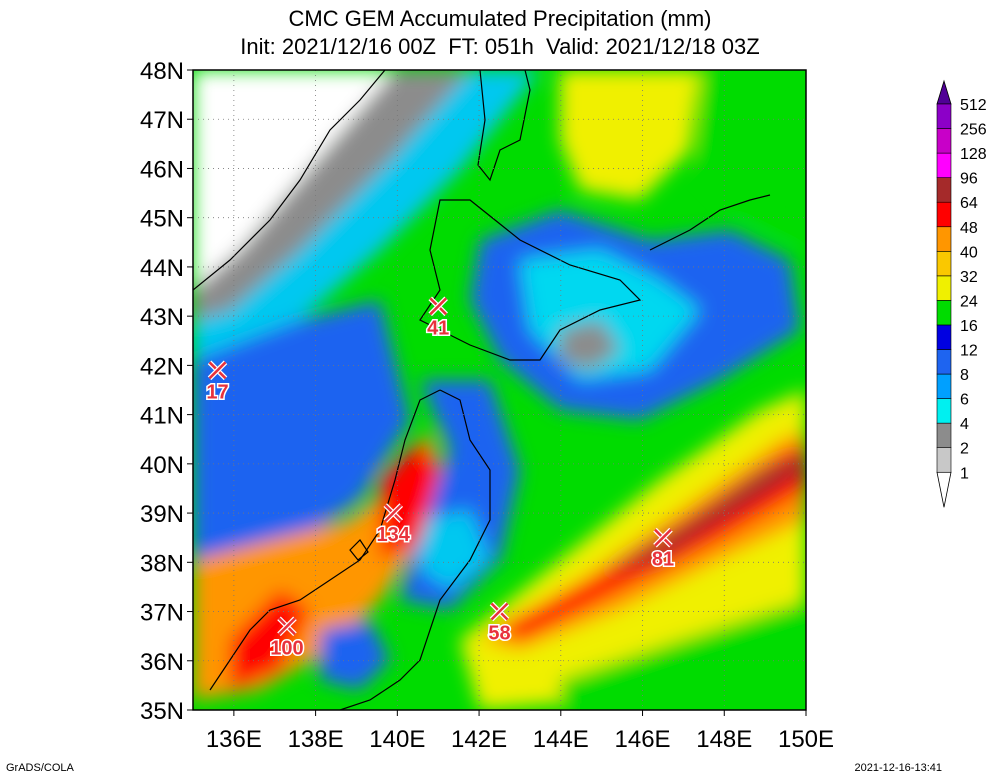 Image resolution: width=1000 pixels, height=779 pixels. What do you see at coordinates (973, 154) in the screenshot?
I see `colorbar-level-label: 128` at bounding box center [973, 154].